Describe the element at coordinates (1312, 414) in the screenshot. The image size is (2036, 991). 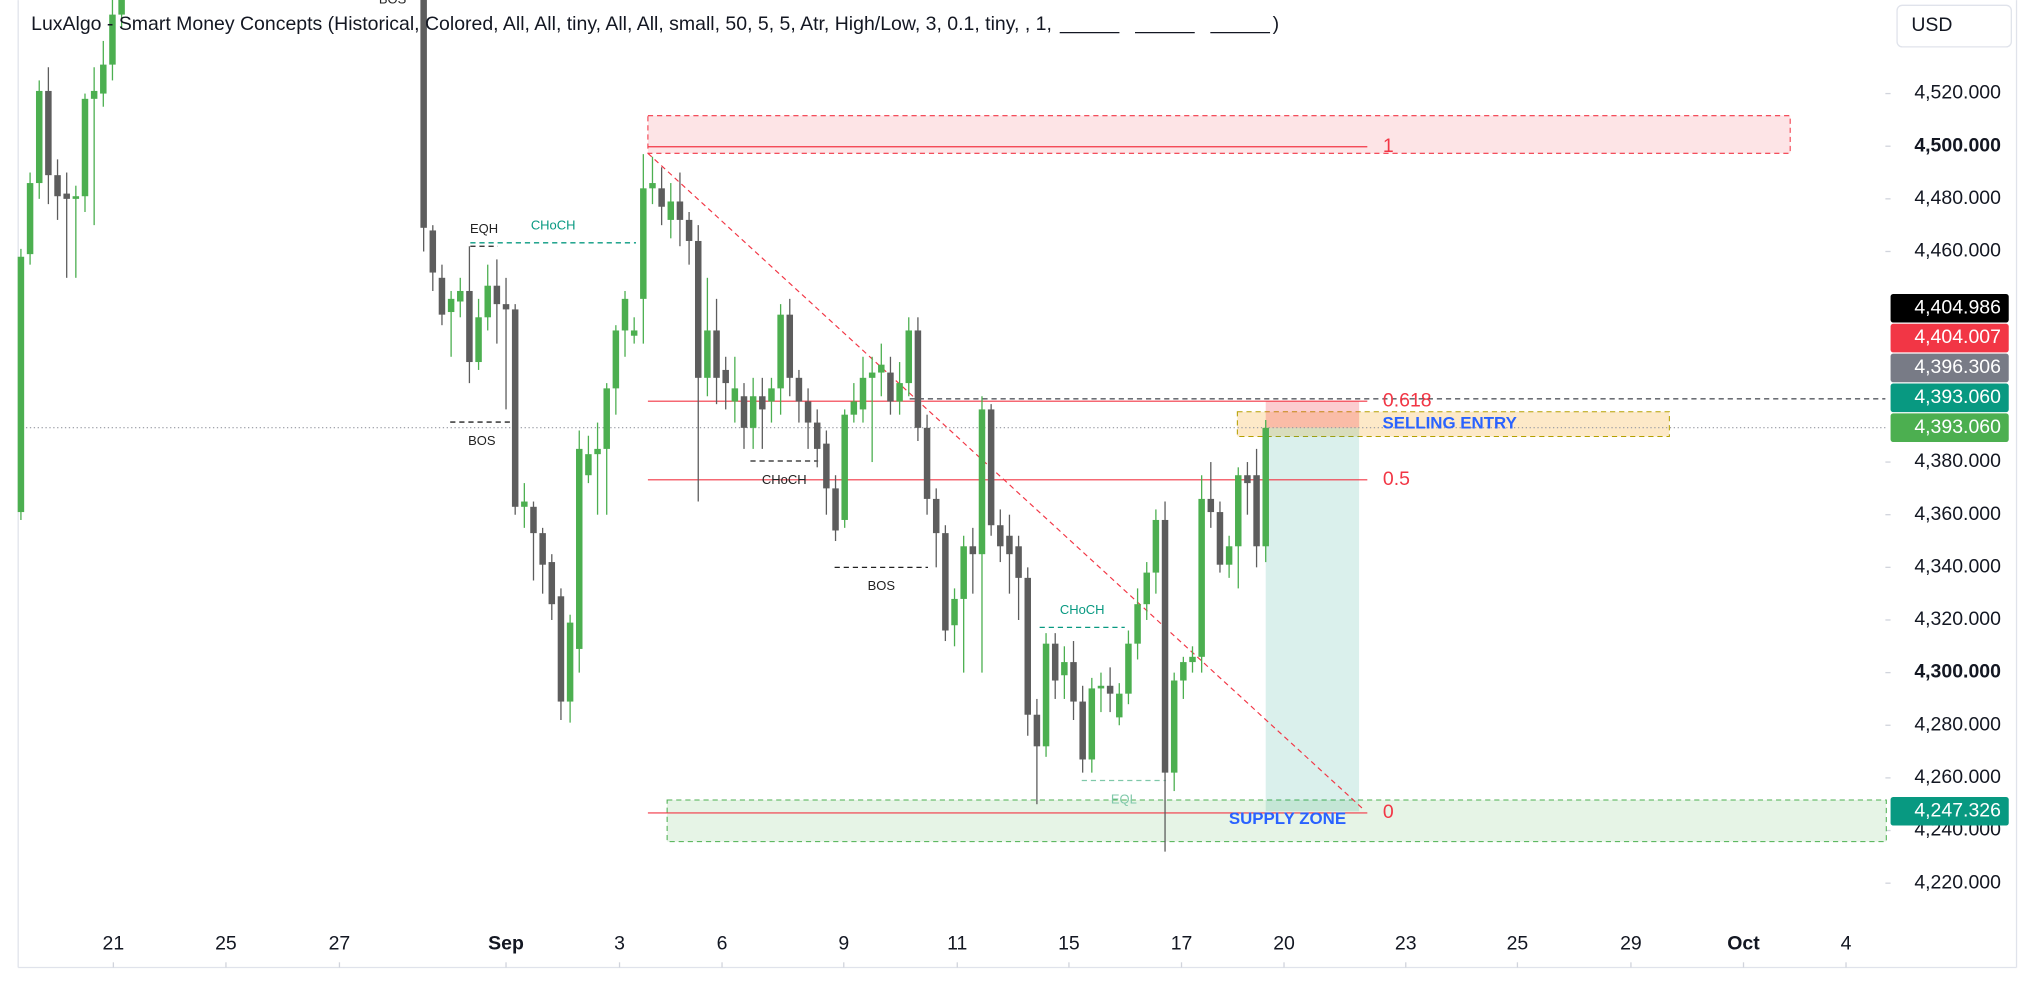
I see `position-stop` at that location.